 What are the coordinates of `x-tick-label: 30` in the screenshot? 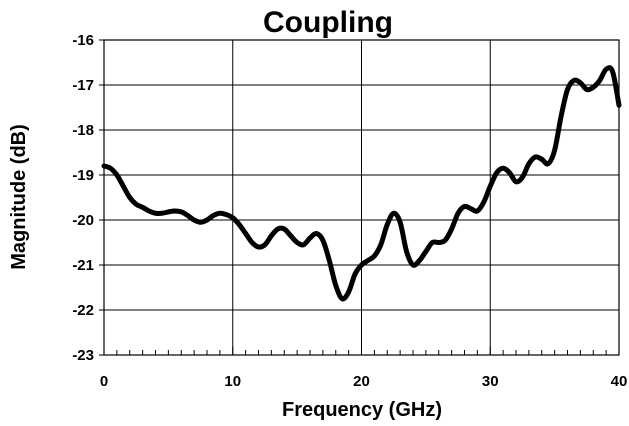 It's located at (490, 381).